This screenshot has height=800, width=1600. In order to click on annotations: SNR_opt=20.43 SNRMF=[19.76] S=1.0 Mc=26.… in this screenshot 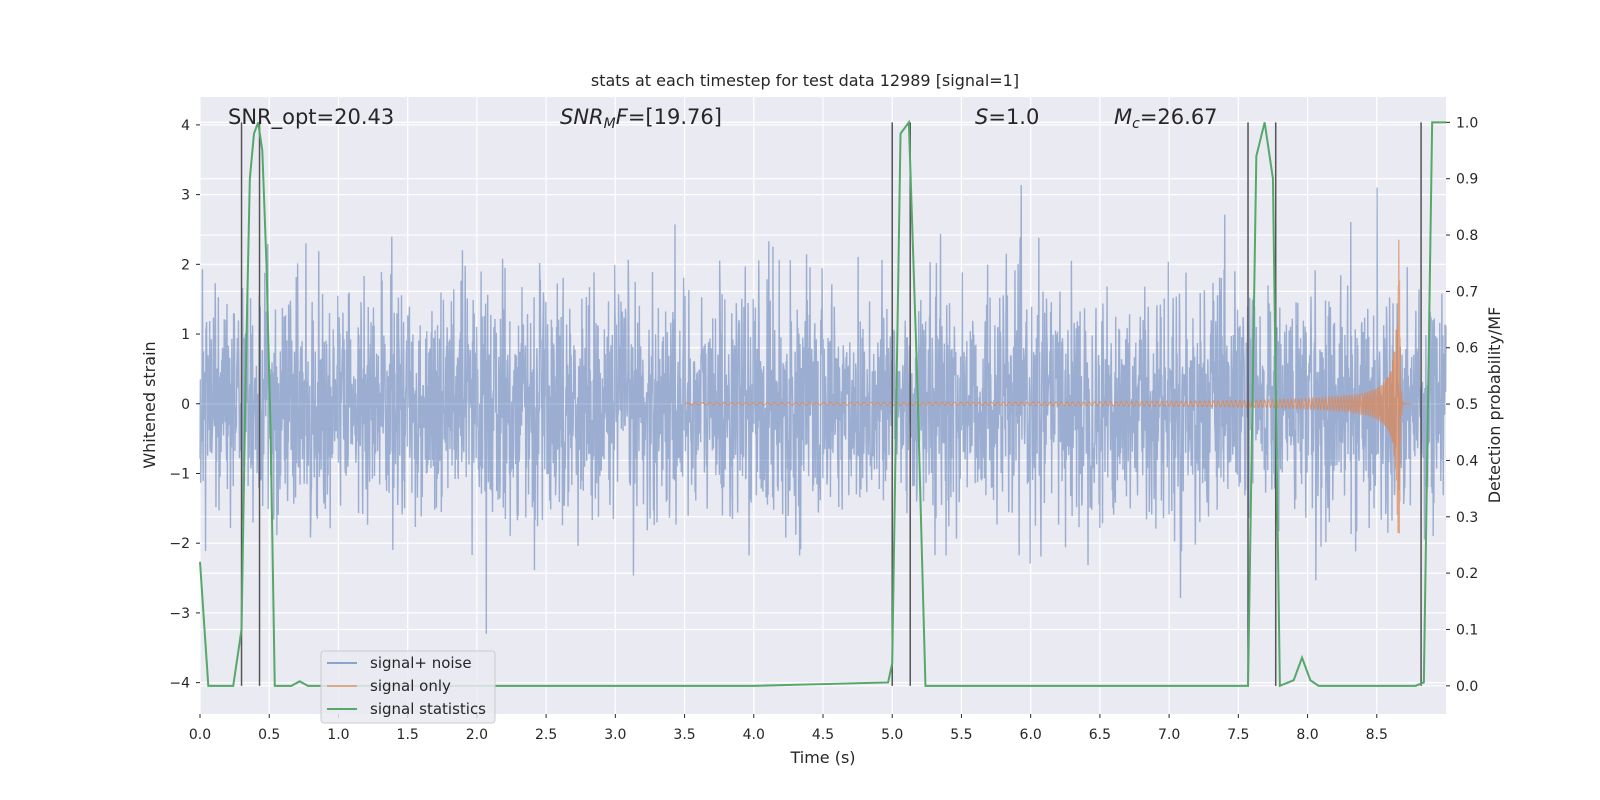, I will do `click(723, 118)`.